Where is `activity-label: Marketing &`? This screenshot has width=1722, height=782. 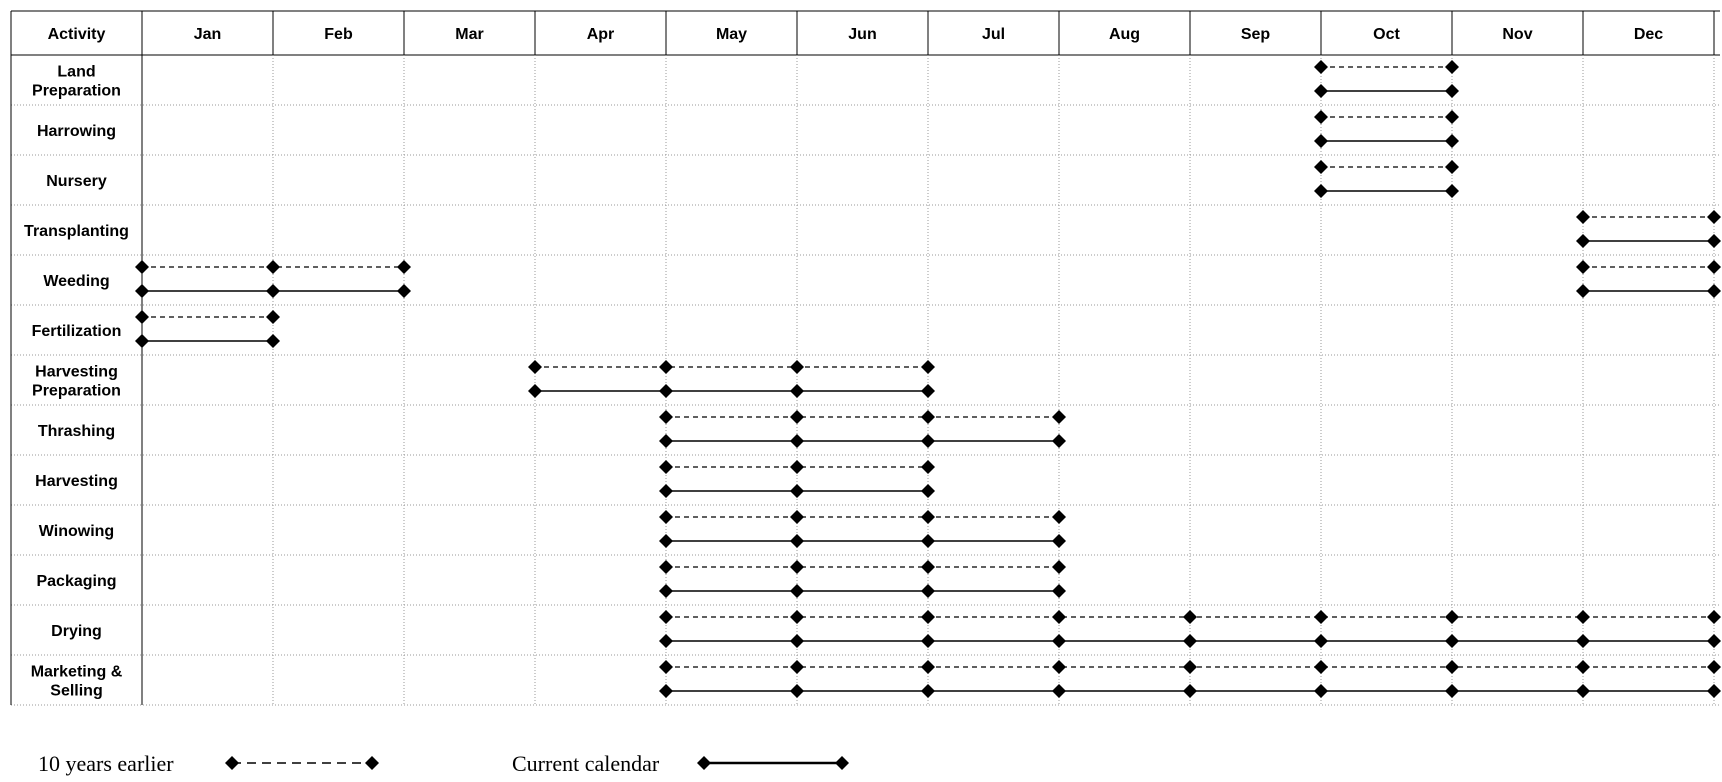
activity-label: Marketing & is located at coordinates (77, 672).